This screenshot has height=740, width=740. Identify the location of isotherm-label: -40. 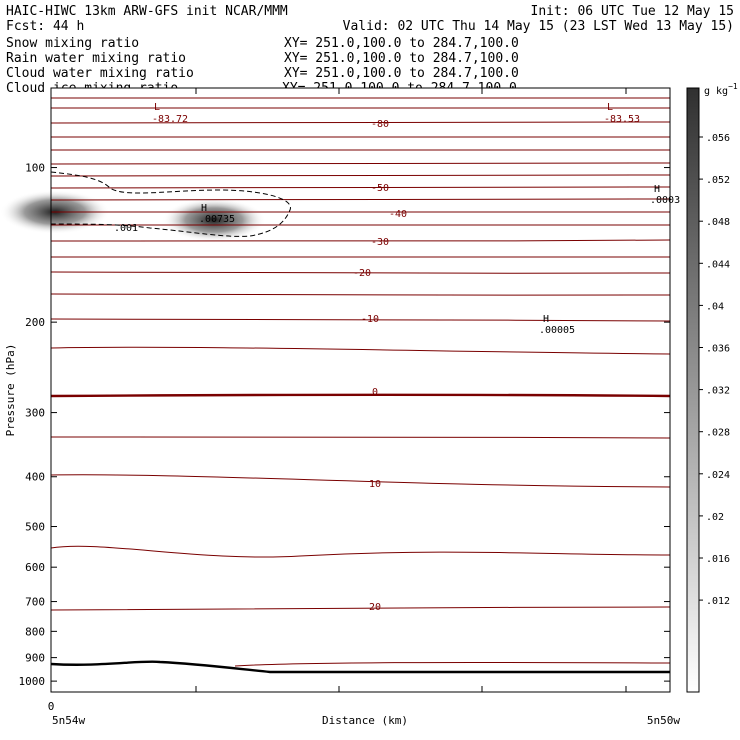
(398, 214).